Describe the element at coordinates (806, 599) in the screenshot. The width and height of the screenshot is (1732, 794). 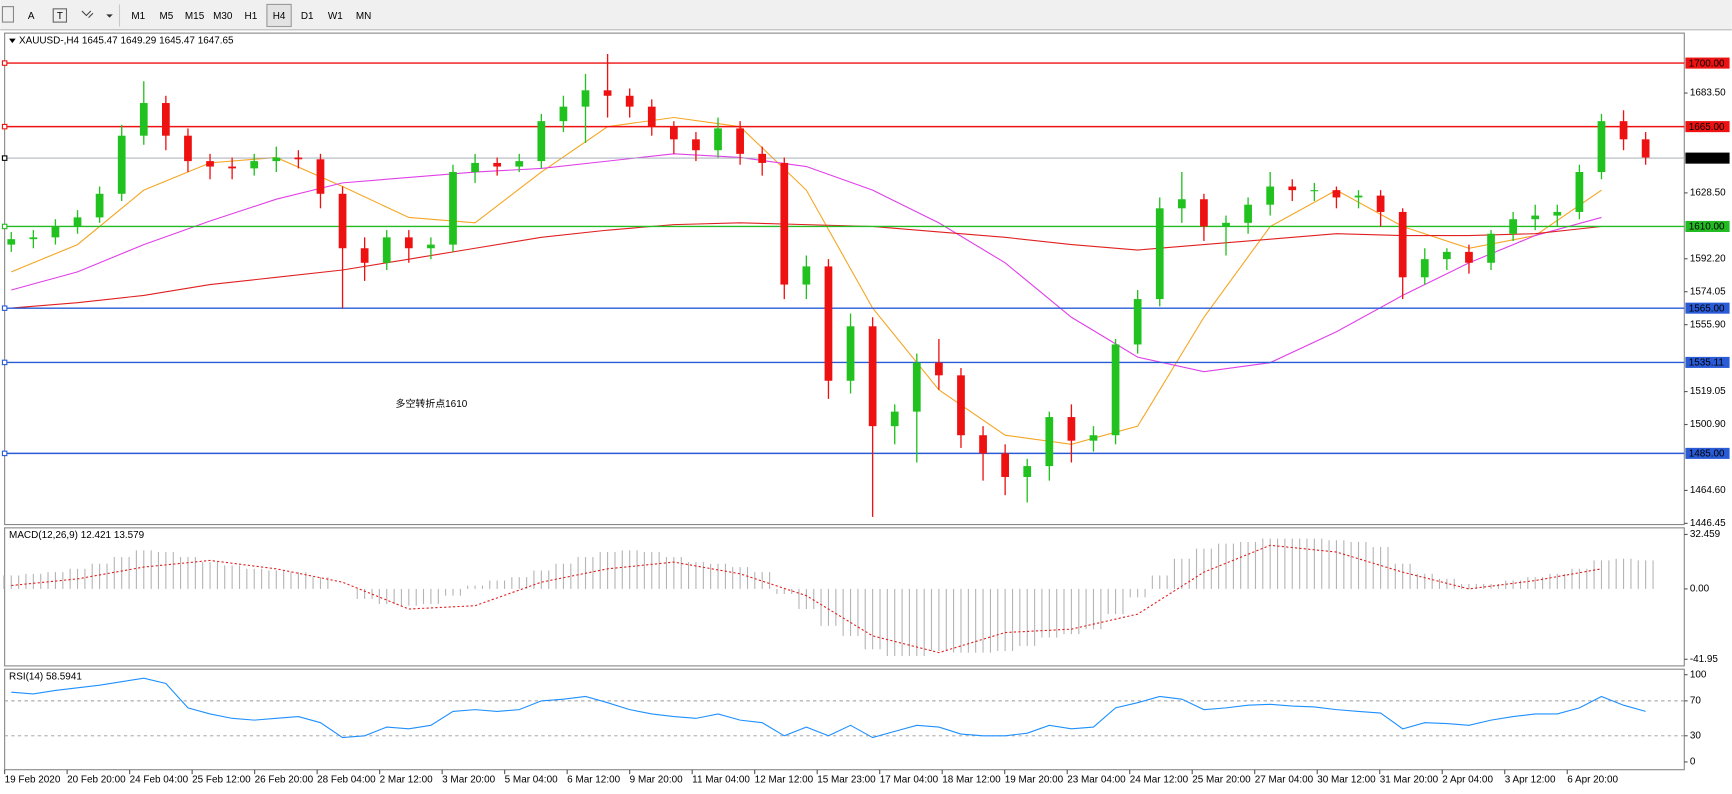
I see `macd-signal` at that location.